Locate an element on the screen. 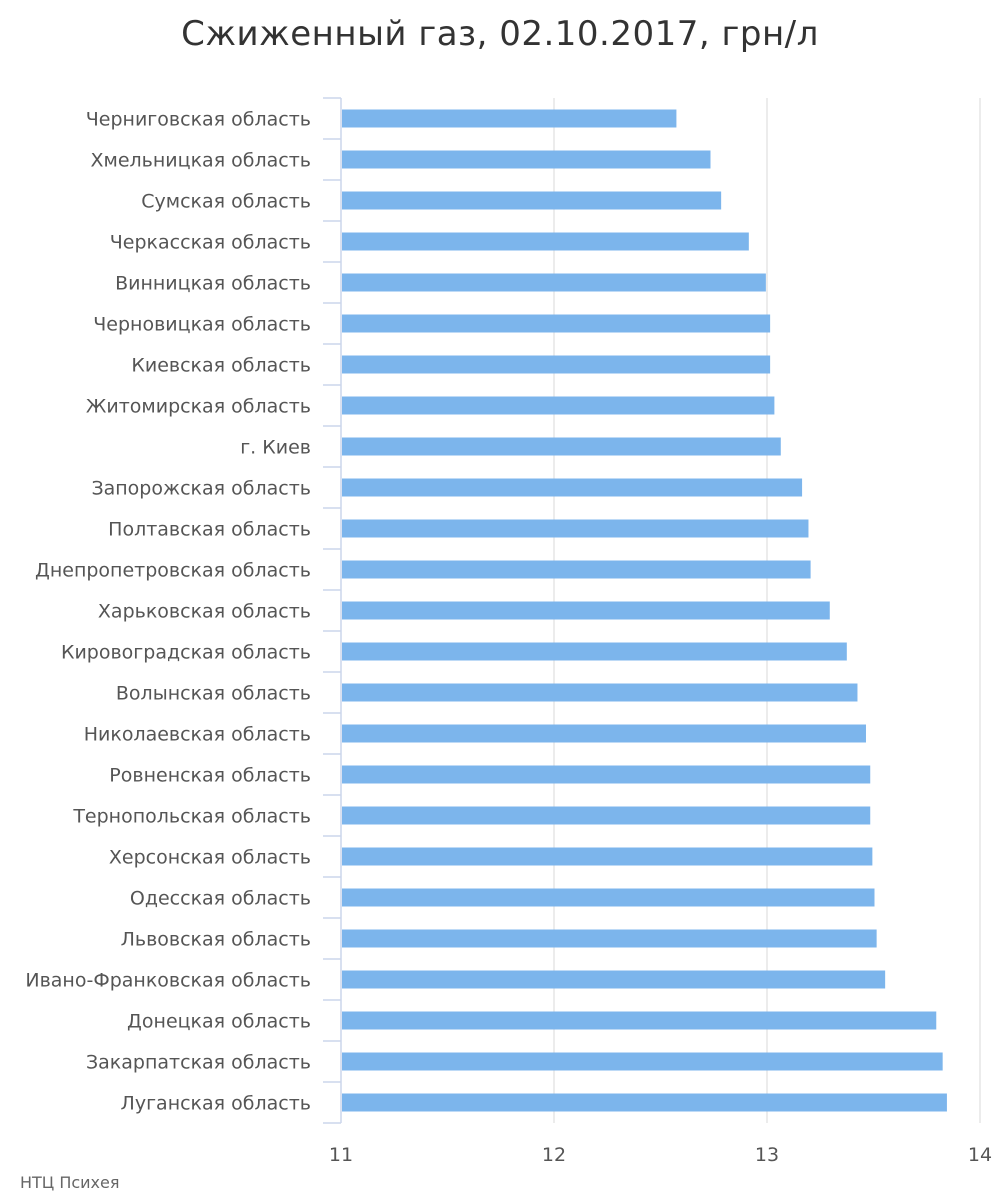 The width and height of the screenshot is (1000, 1200). category-label: Волынская область is located at coordinates (213, 694).